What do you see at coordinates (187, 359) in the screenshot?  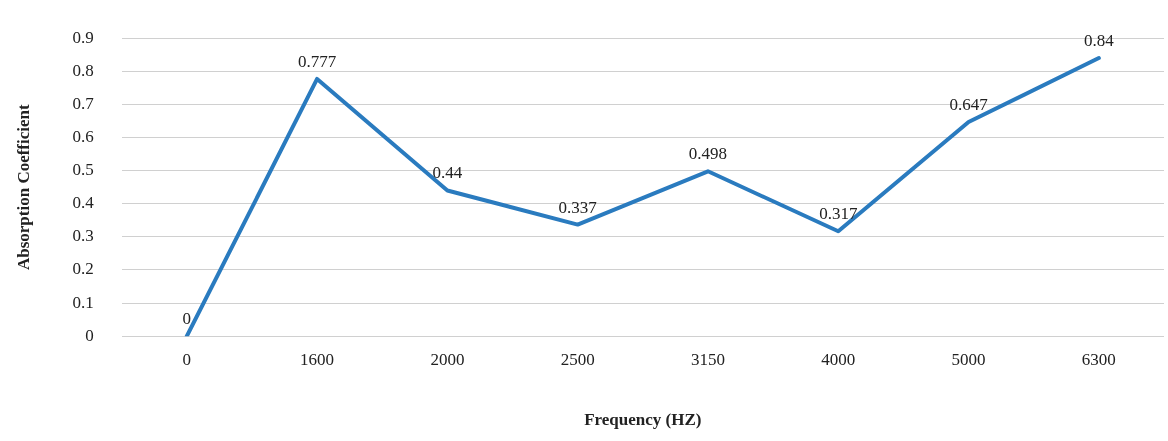 I see `x-tick-label: 0` at bounding box center [187, 359].